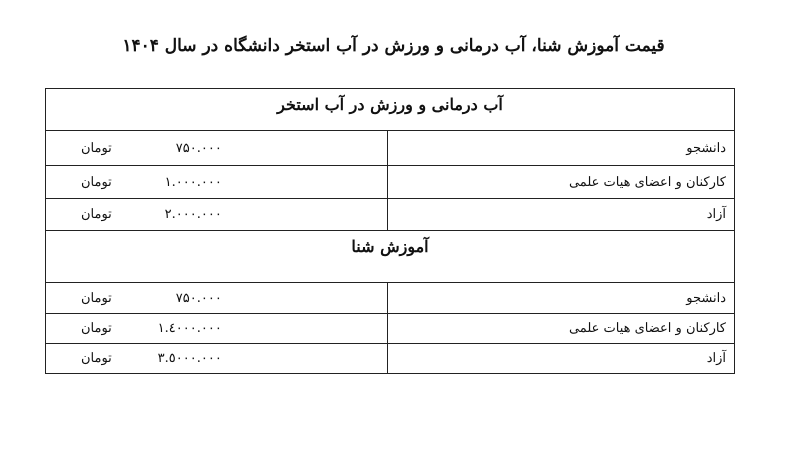 Image resolution: width=787 pixels, height=453 pixels. I want to click on table-row: کارکنان و اعضای هیات علمی تومان ۱.٤۰۰۰.۰۰۰, so click(390, 328).